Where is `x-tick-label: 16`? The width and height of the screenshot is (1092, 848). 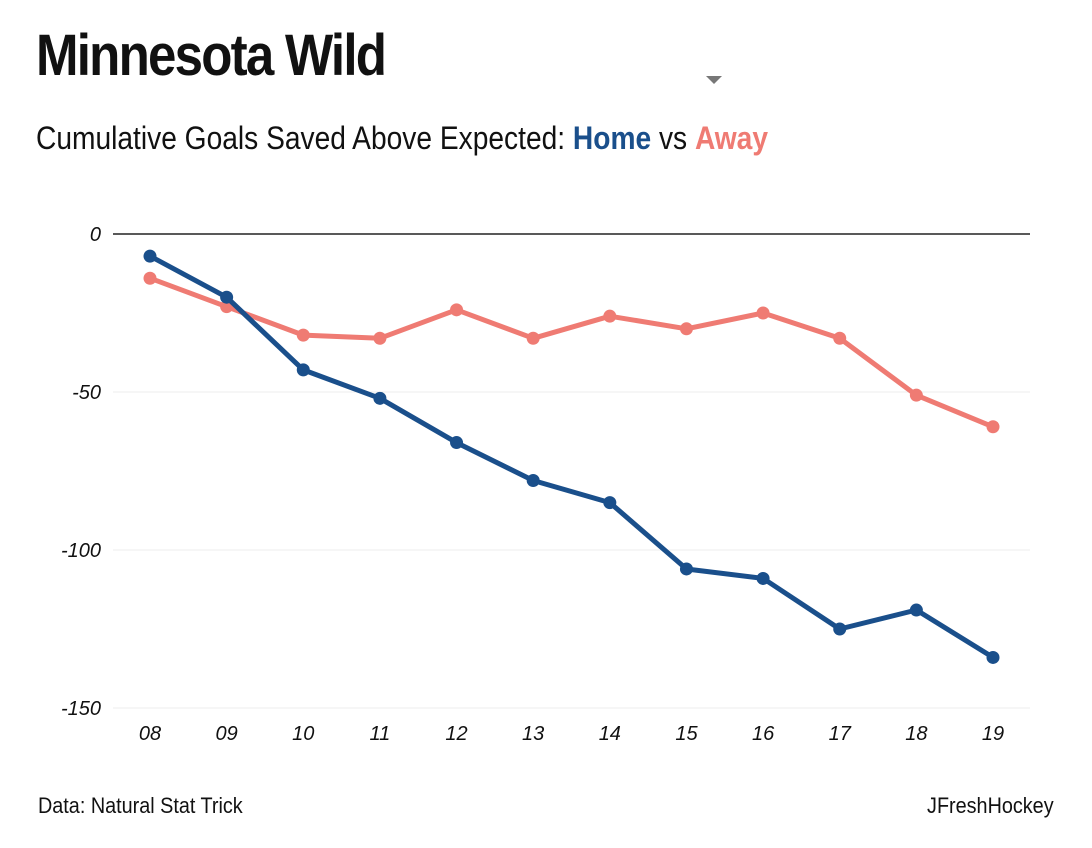
x-tick-label: 16 is located at coordinates (763, 734).